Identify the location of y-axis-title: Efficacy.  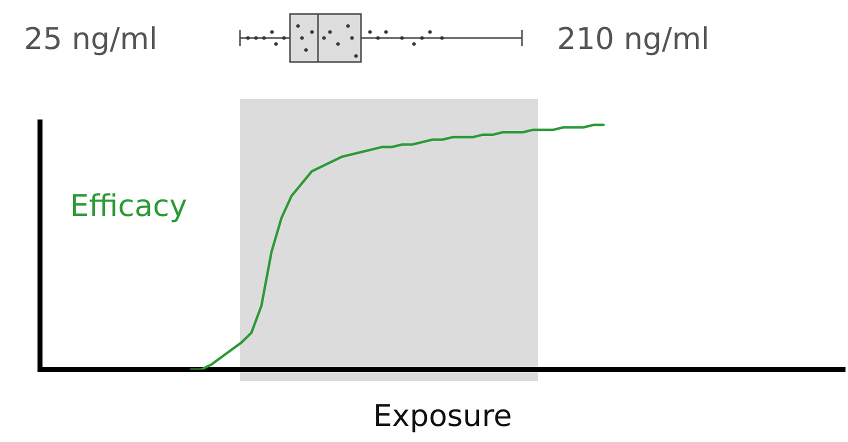
(129, 206).